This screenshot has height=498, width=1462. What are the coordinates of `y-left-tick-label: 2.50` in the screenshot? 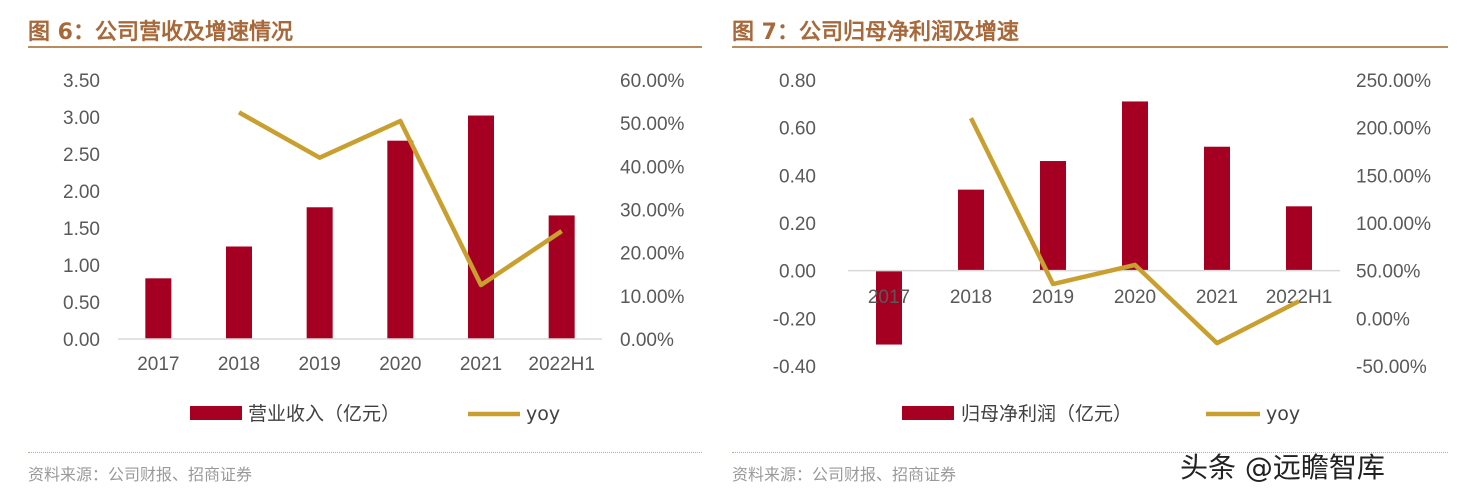 It's located at (81, 155).